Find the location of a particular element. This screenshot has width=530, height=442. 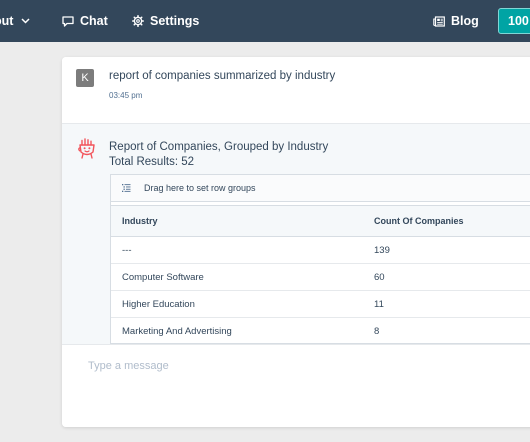

cell-industry: Higher Education is located at coordinates (158, 304).